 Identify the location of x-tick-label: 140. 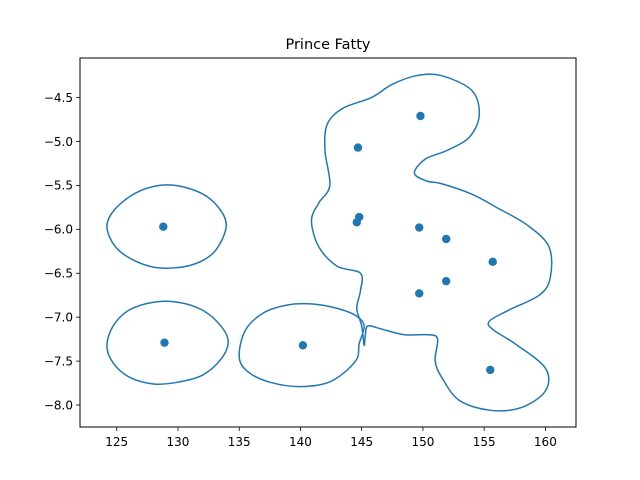
(300, 442).